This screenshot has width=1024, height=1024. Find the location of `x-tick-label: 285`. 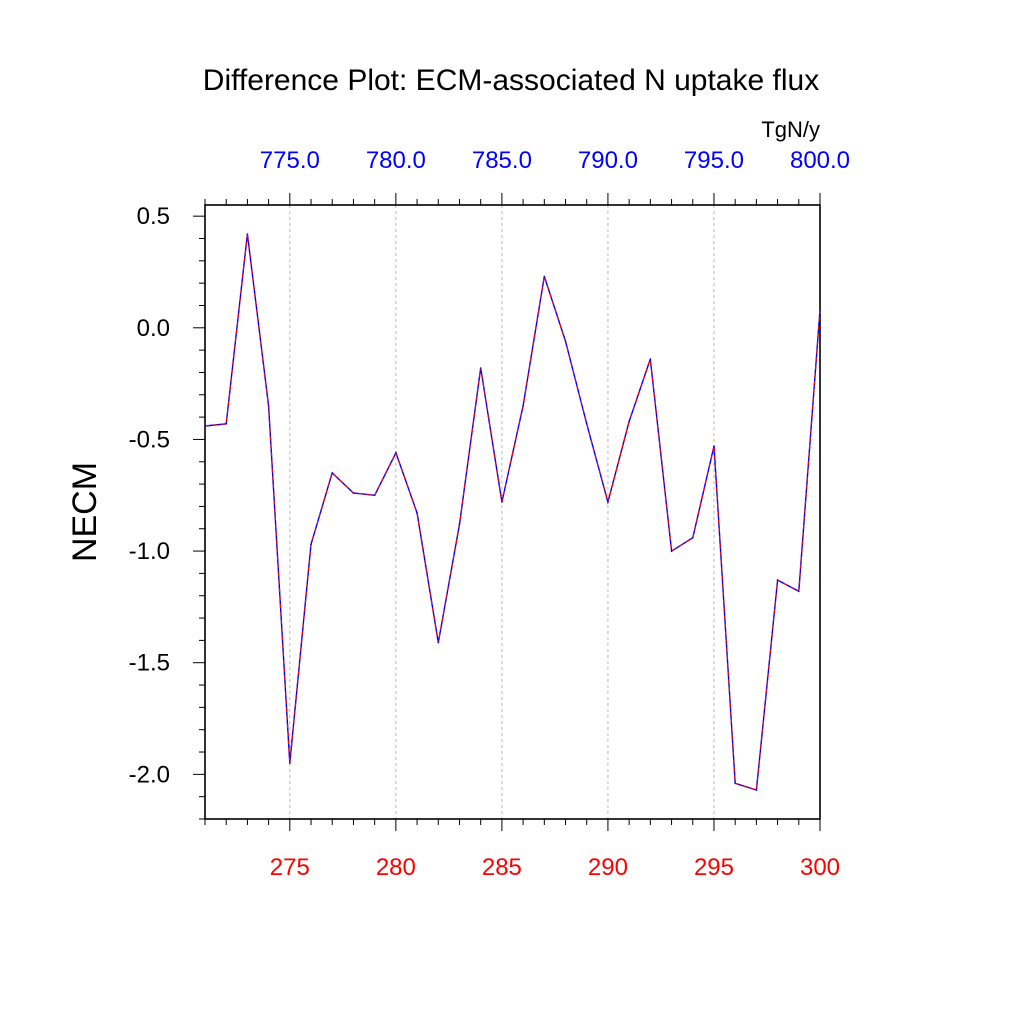

x-tick-label: 285 is located at coordinates (502, 867).